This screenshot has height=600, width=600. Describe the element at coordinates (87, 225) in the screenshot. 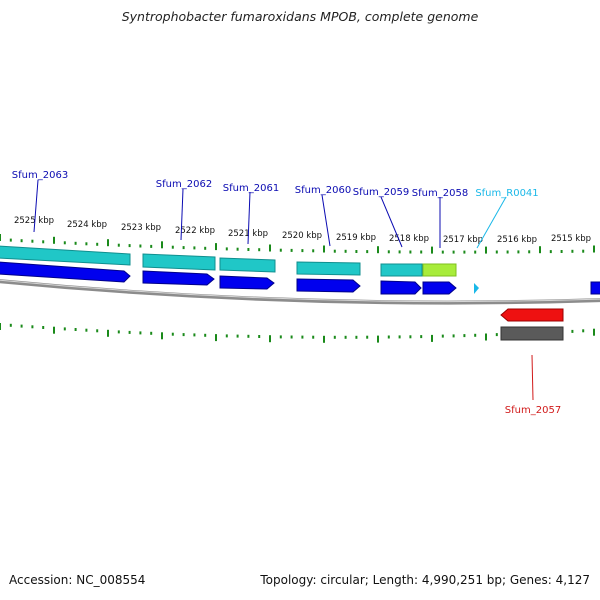

I see `kbp-label: 2524 kbp` at that location.